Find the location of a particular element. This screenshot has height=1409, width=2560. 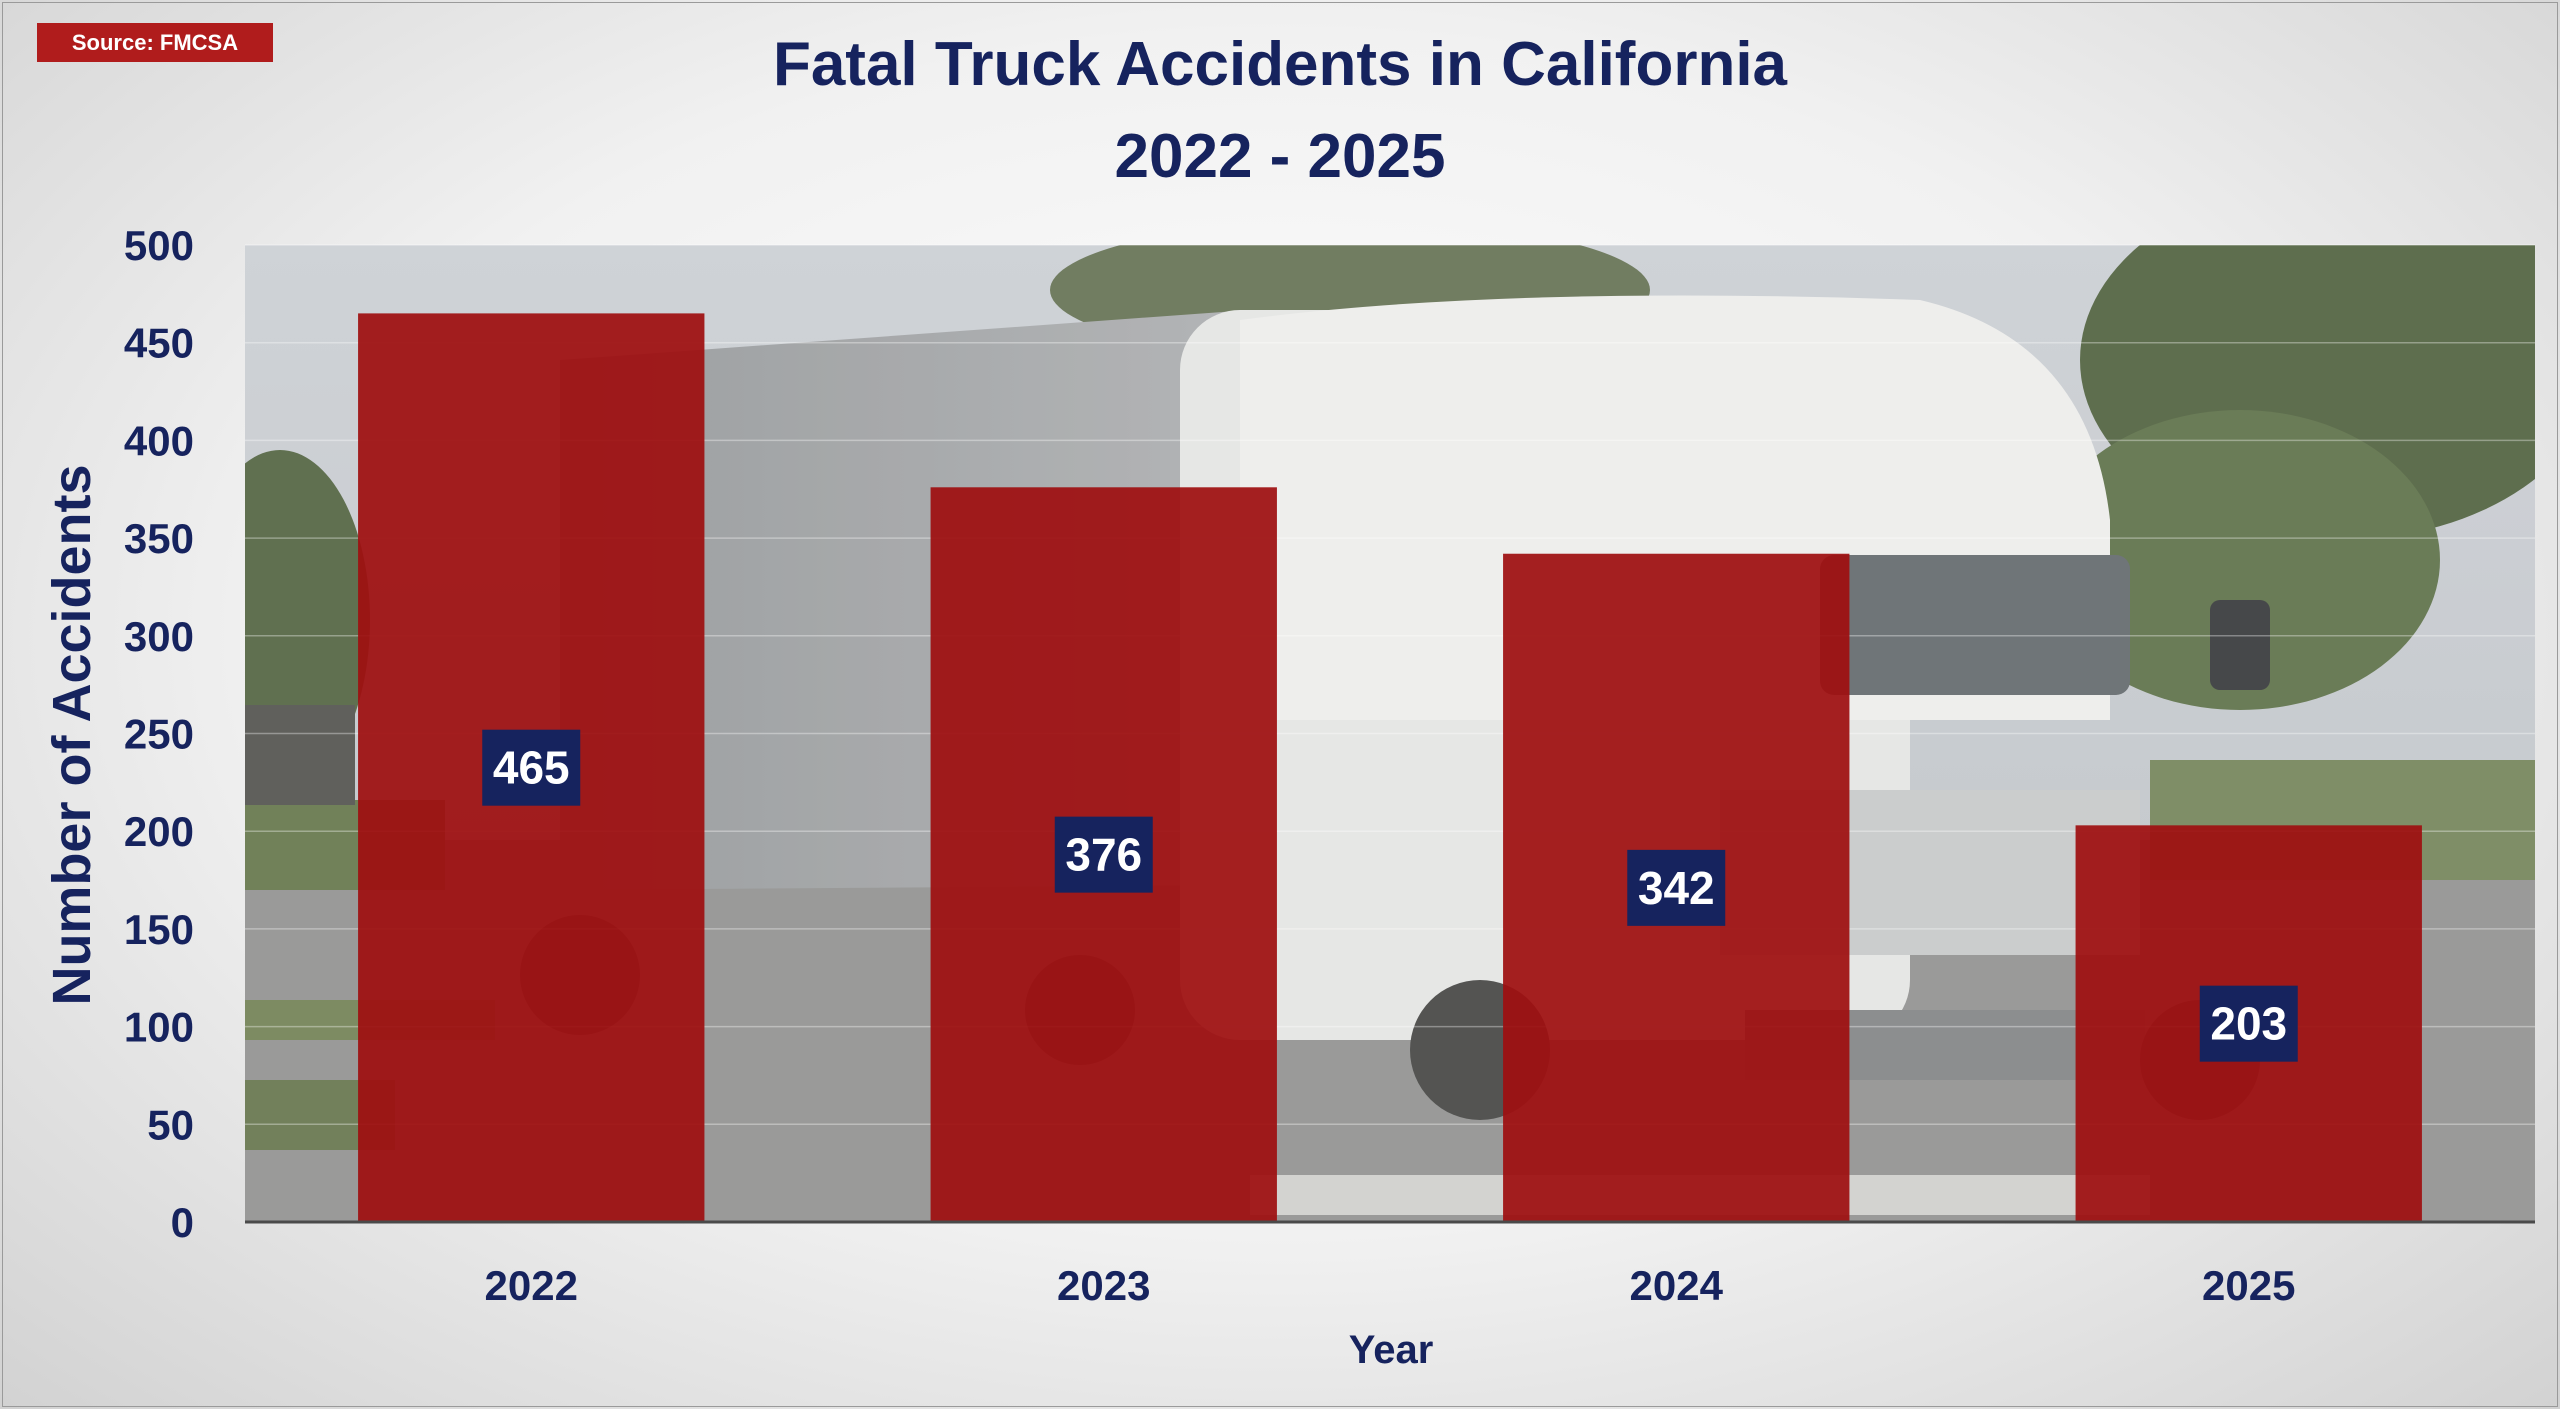

data-label: 342 is located at coordinates (1676, 888).